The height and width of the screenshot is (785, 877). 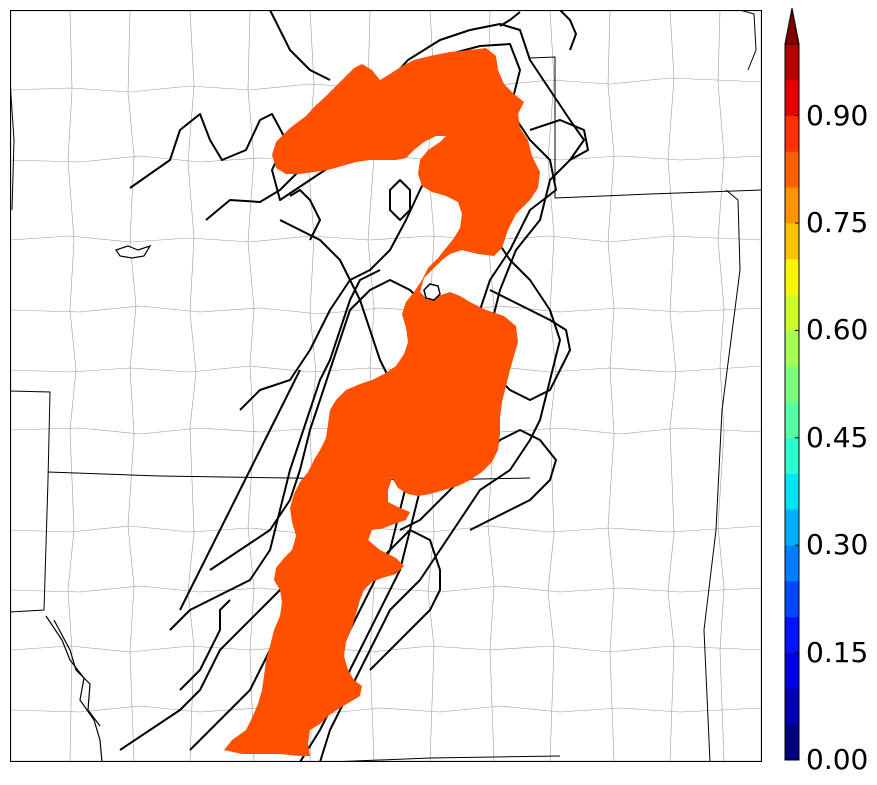 What do you see at coordinates (826, 392) in the screenshot?
I see `colorbar: 0.00 0.15 0.30 0.45 0.60 0.75 0.90` at bounding box center [826, 392].